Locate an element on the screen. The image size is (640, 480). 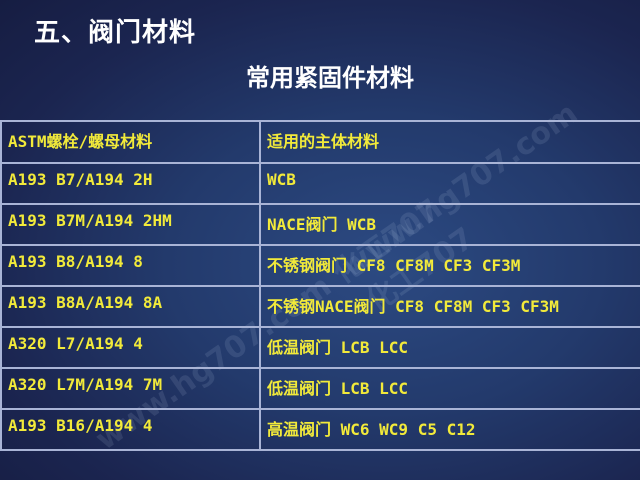
header-bolt-nut-material: ASTM螺栓/螺母材料 is located at coordinates (130, 142).